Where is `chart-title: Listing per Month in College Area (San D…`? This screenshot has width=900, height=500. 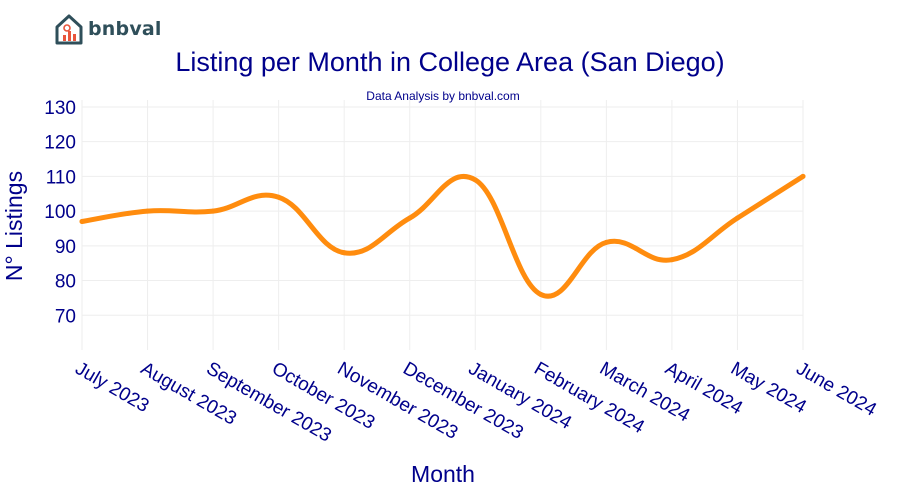
chart-title: Listing per Month in College Area (San D… is located at coordinates (449, 62).